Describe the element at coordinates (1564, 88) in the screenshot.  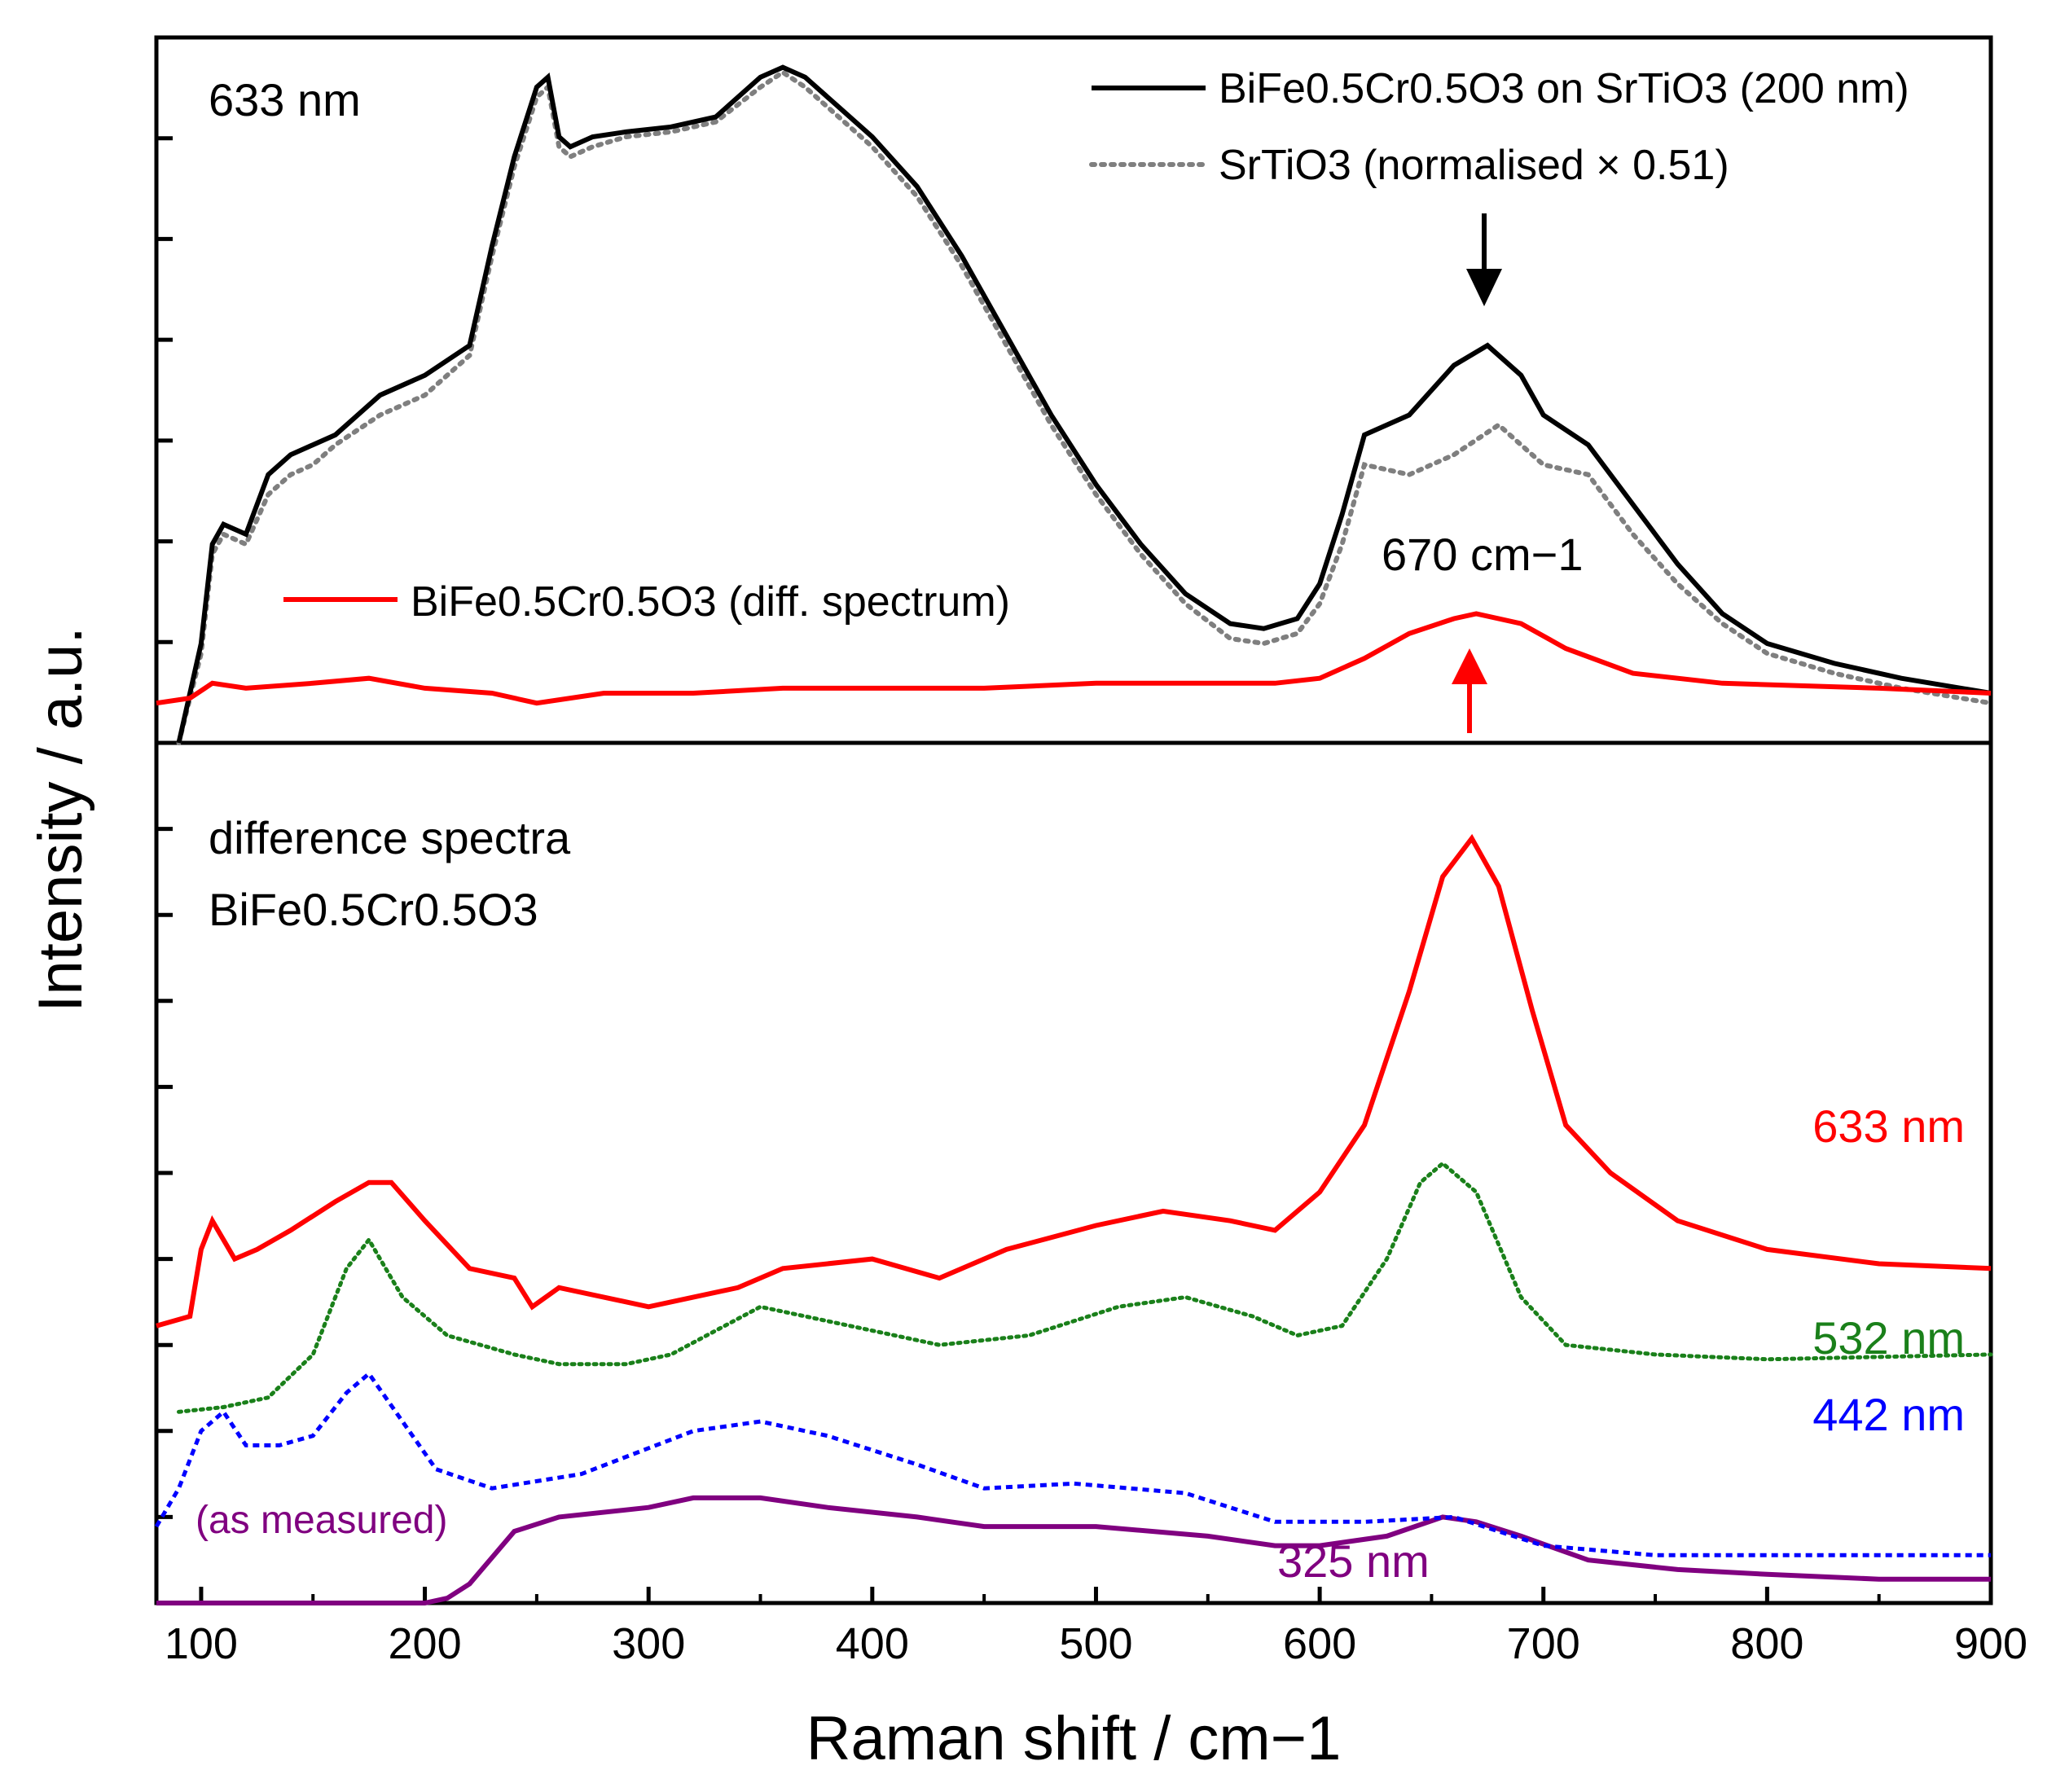
I see `legend-label-black: BiFe0.5Cr0.5O3 on SrTiO3 (200 nm)` at that location.